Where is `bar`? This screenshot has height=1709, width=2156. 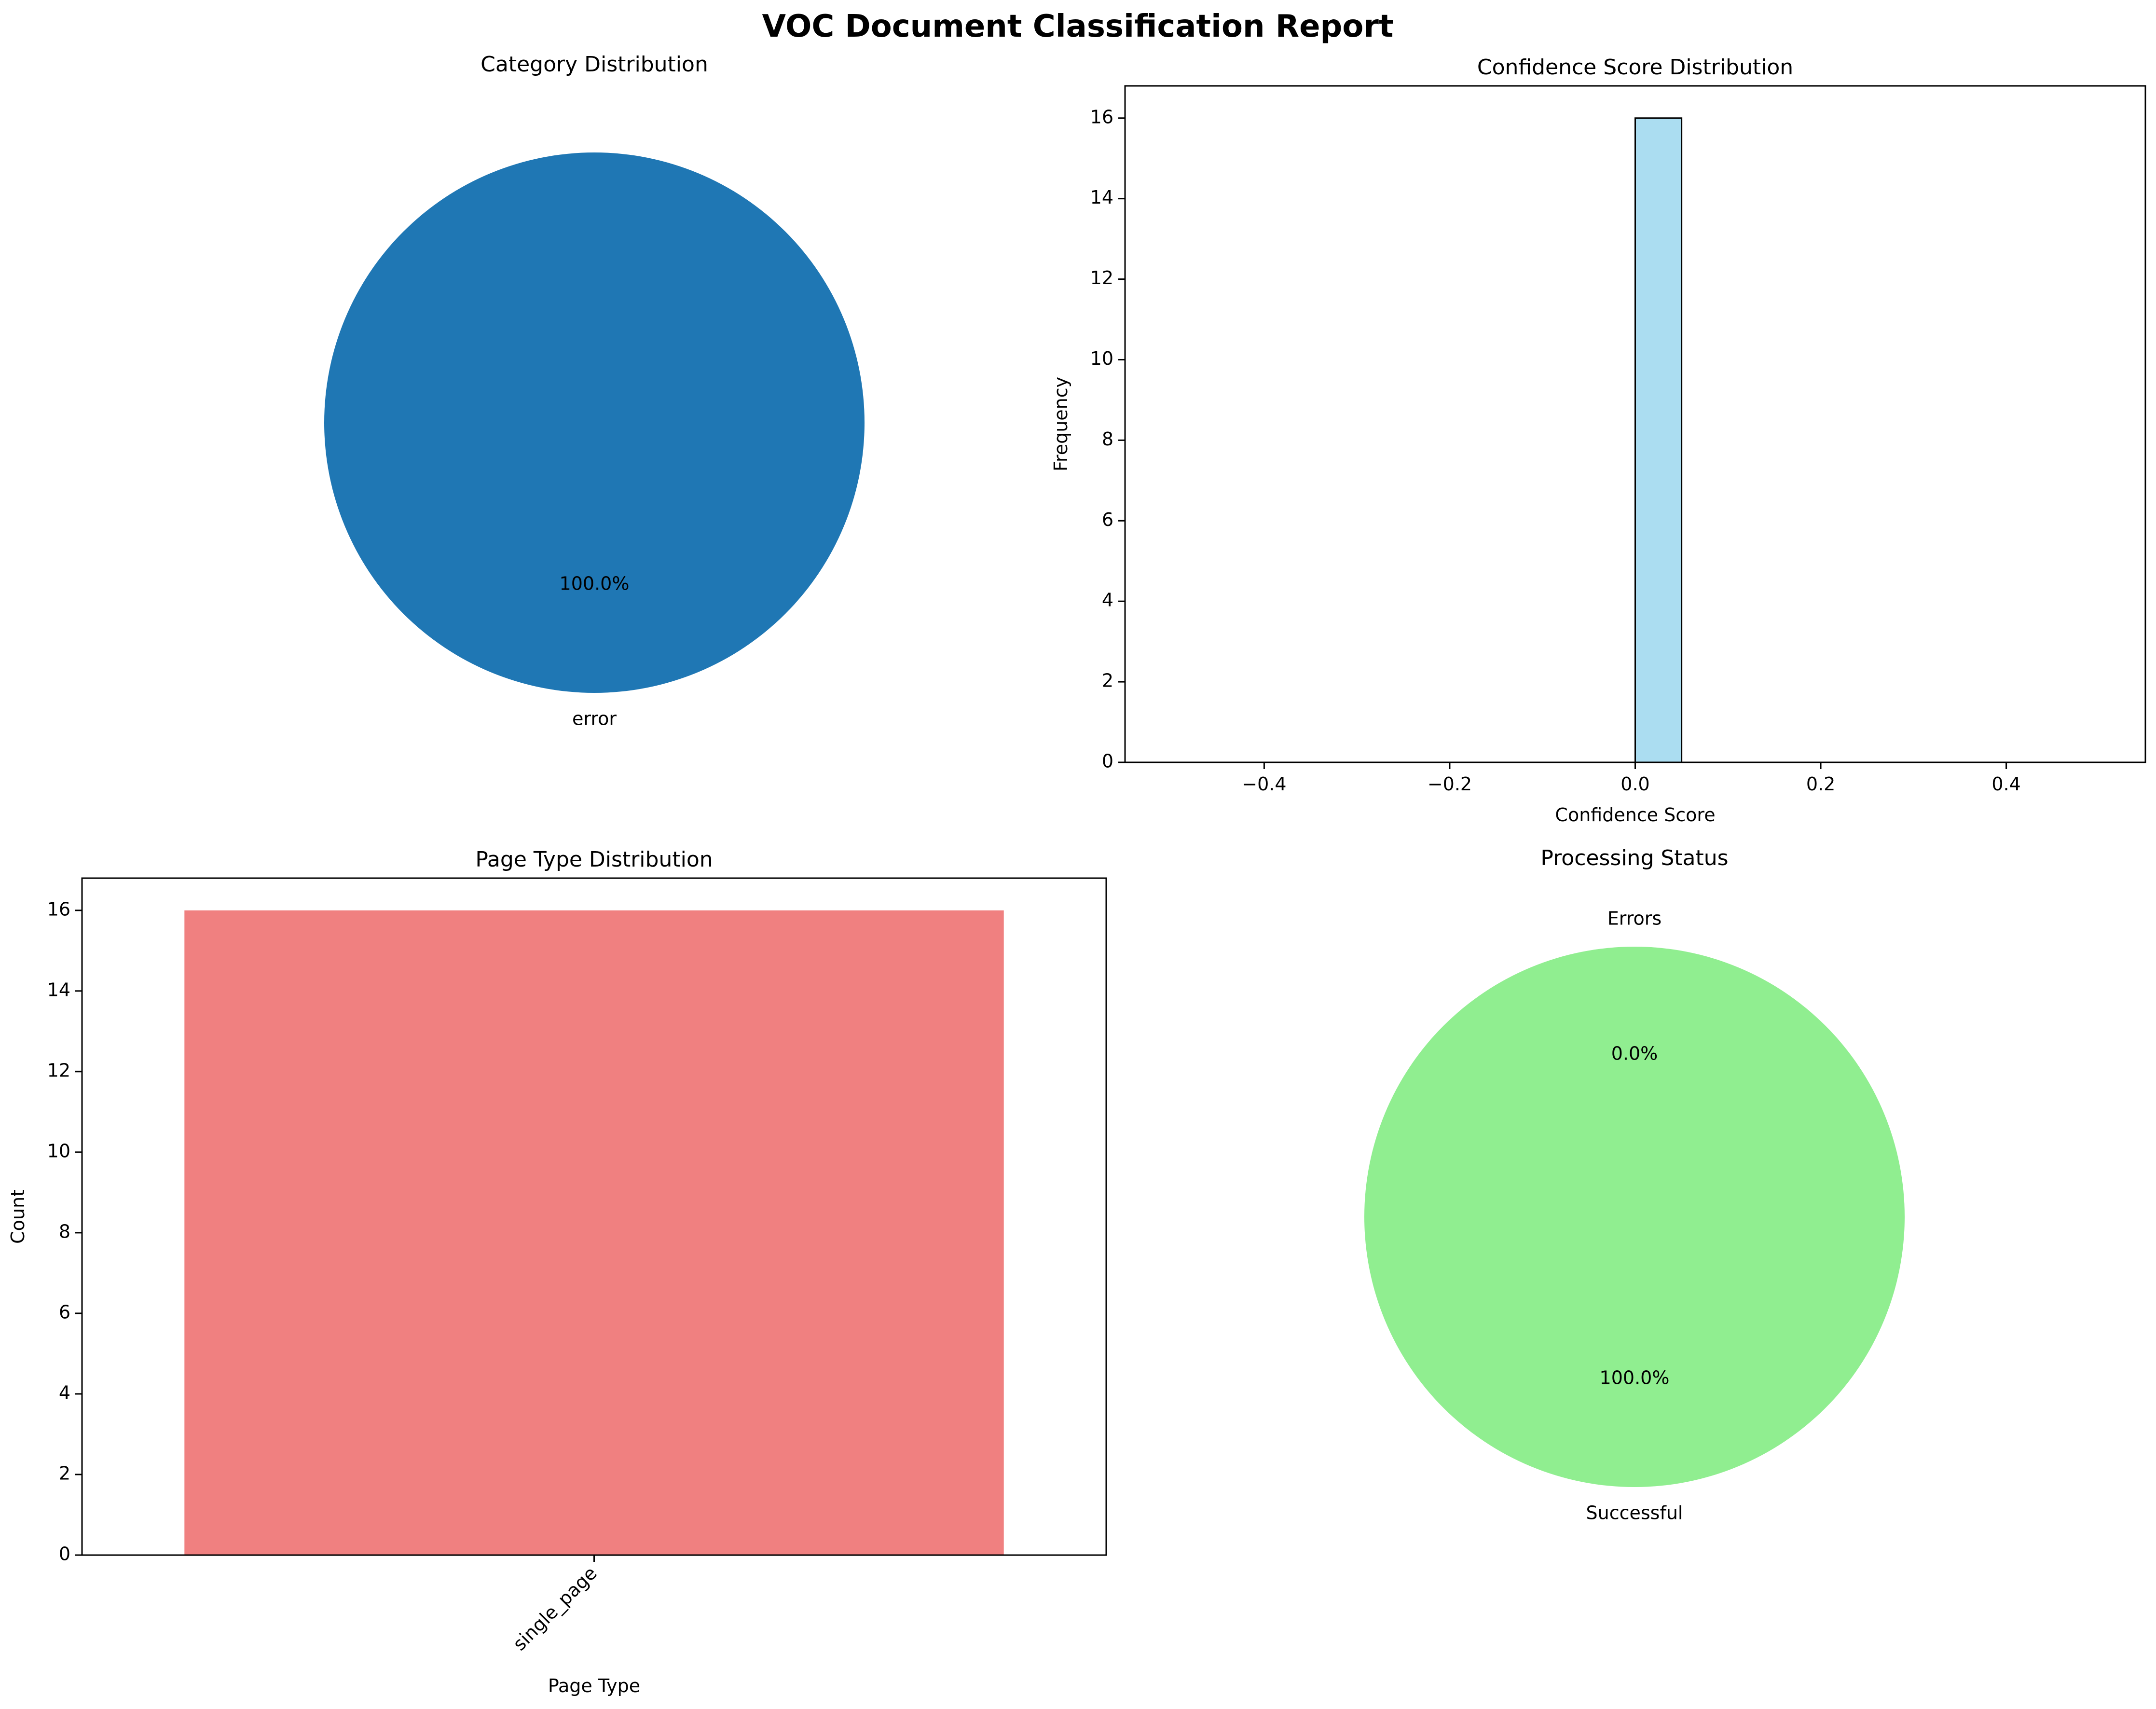 bar is located at coordinates (594, 1232).